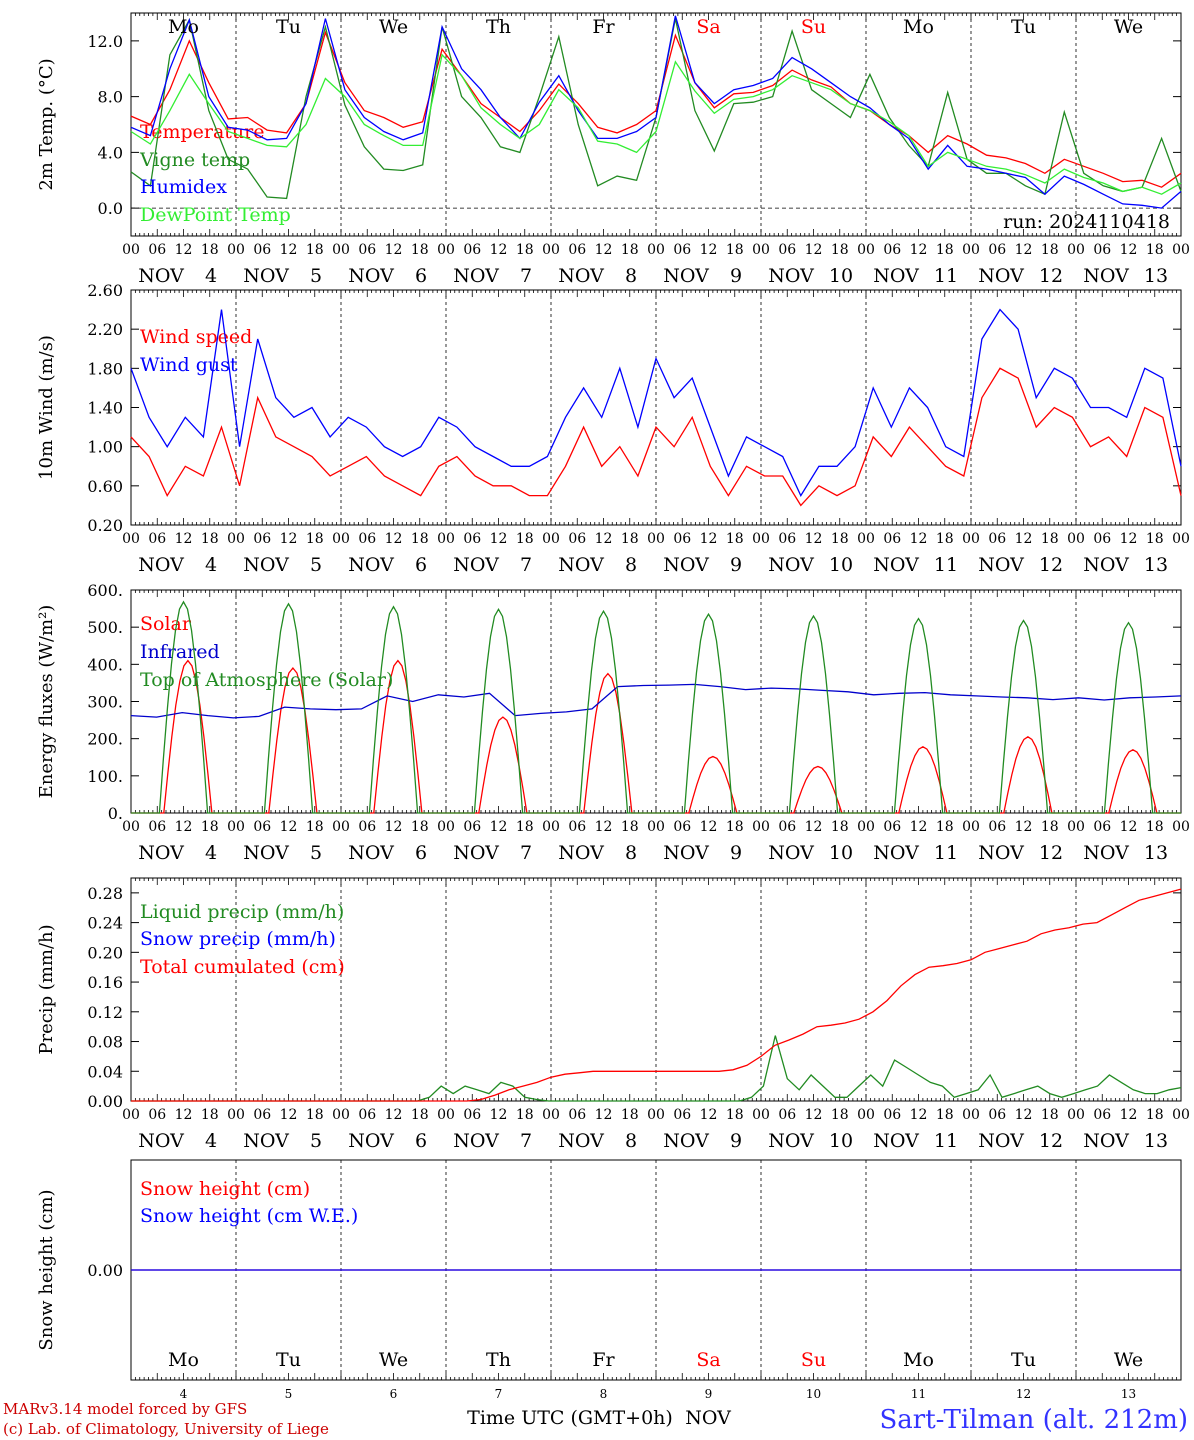  What do you see at coordinates (105, 525) in the screenshot?
I see `y-tick-label: 0.20` at bounding box center [105, 525].